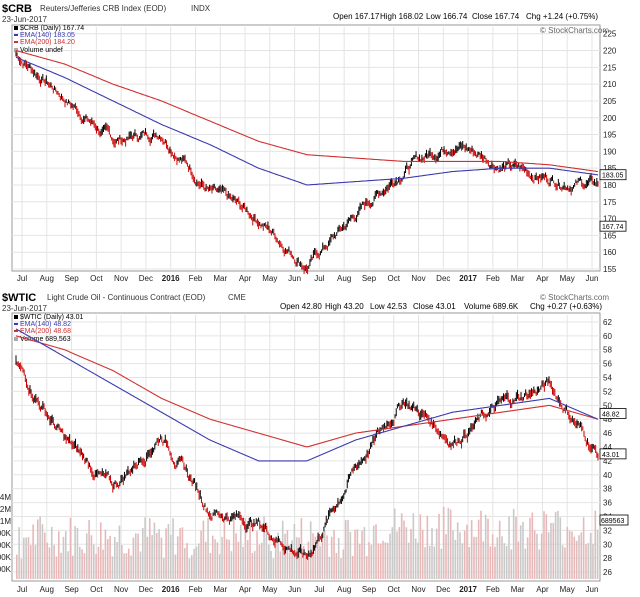 The width and height of the screenshot is (640, 597). Describe the element at coordinates (493, 278) in the screenshot. I see `months-top-label: Feb` at that location.